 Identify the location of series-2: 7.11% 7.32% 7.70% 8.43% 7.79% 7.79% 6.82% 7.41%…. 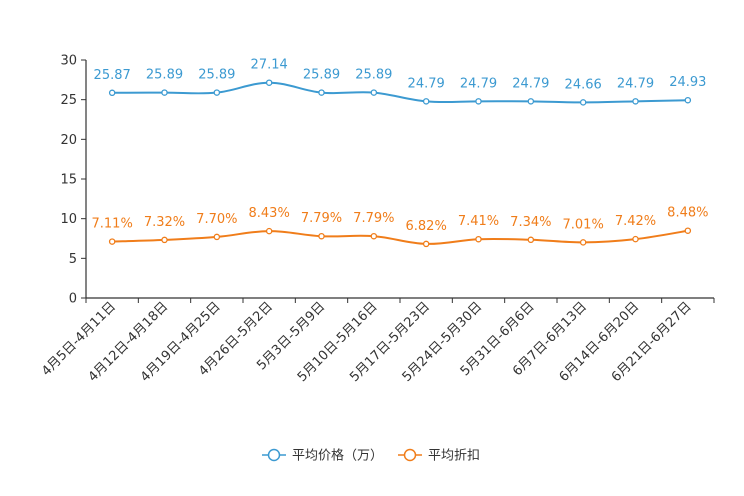
(400, 227).